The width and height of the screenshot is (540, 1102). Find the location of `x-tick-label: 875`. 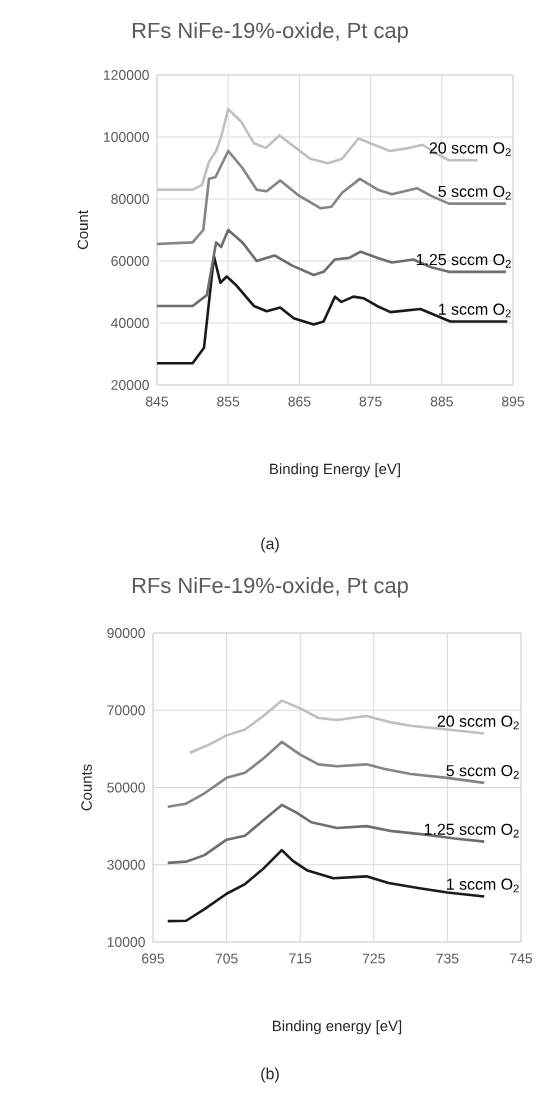

x-tick-label: 875 is located at coordinates (370, 401).